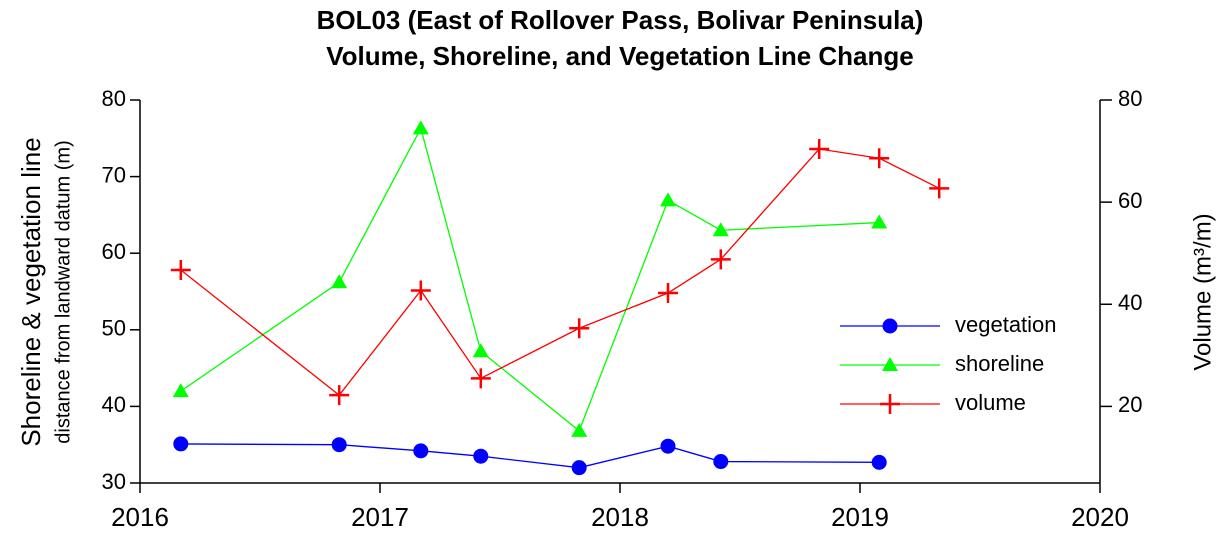 This screenshot has height=546, width=1228. Describe the element at coordinates (114, 251) in the screenshot. I see `y-tick-label: 60` at that location.